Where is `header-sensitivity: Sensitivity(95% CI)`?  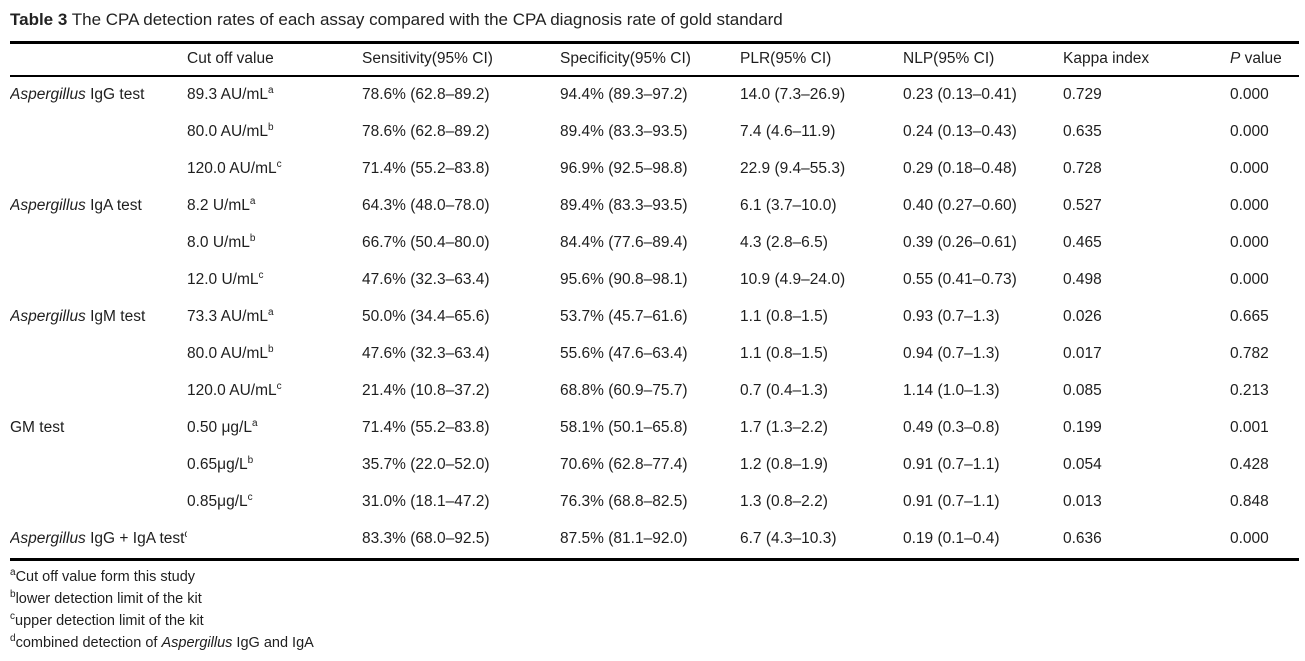 header-sensitivity: Sensitivity(95% CI) is located at coordinates (461, 59).